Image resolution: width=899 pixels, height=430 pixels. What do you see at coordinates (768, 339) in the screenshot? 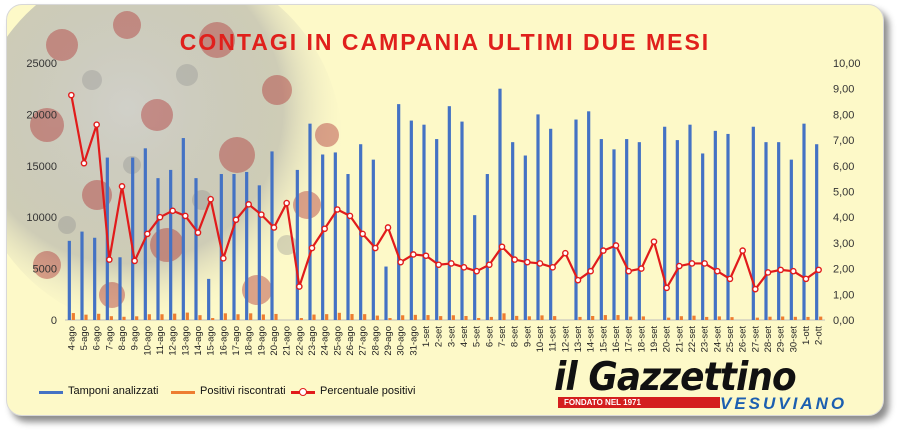
I see `x-tick-label: 28-set` at bounding box center [768, 339].